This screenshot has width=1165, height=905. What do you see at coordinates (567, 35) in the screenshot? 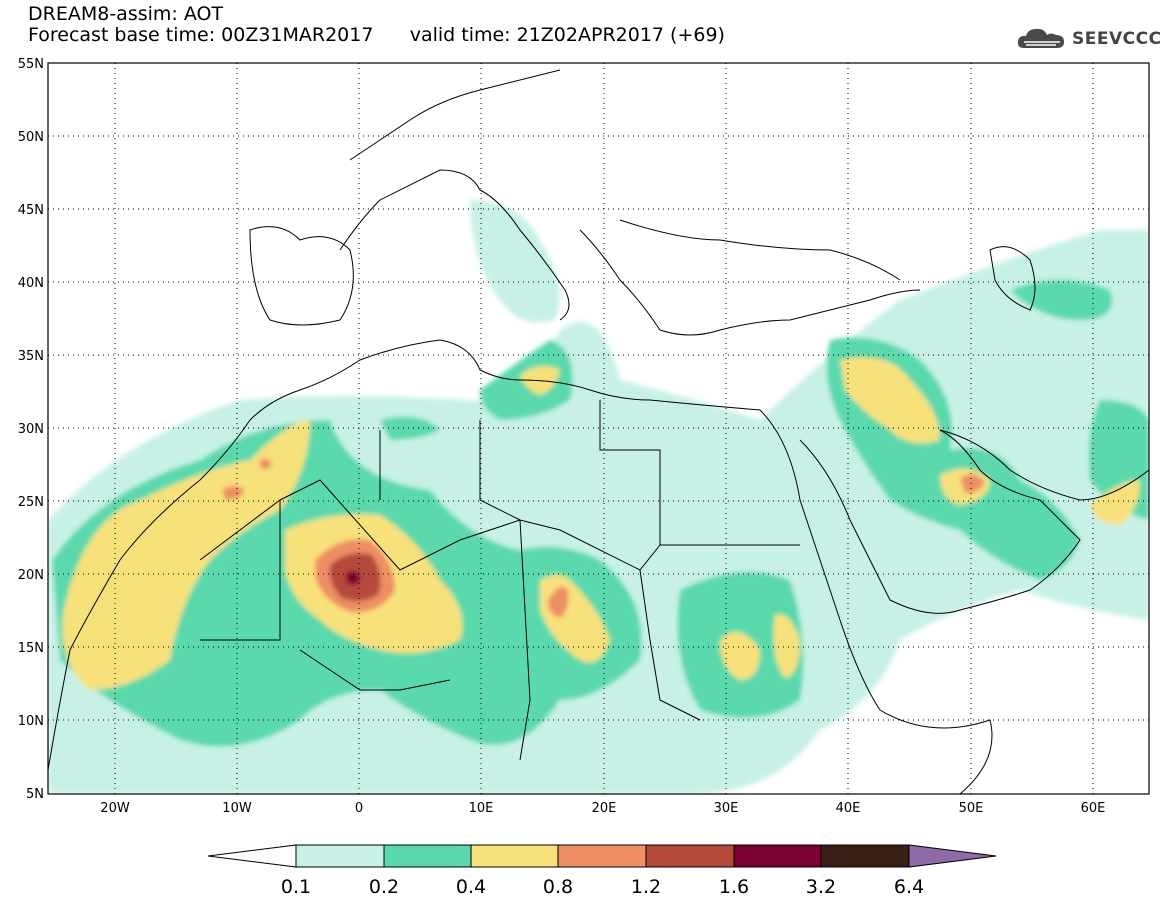
I see `valid-time: valid time: 21Z02APR2017 (+69)` at bounding box center [567, 35].